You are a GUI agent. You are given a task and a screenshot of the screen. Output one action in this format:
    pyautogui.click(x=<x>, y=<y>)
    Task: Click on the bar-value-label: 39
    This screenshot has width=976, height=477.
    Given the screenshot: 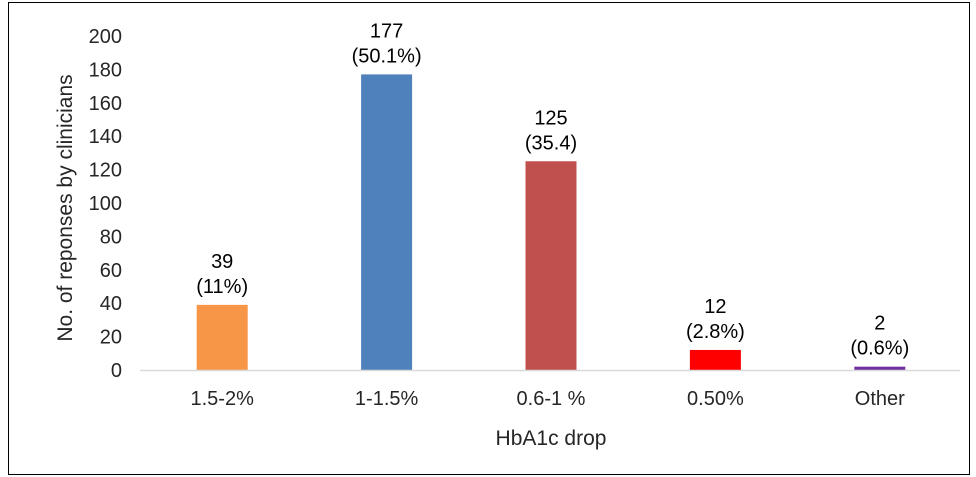 What is the action you would take?
    pyautogui.click(x=222, y=262)
    